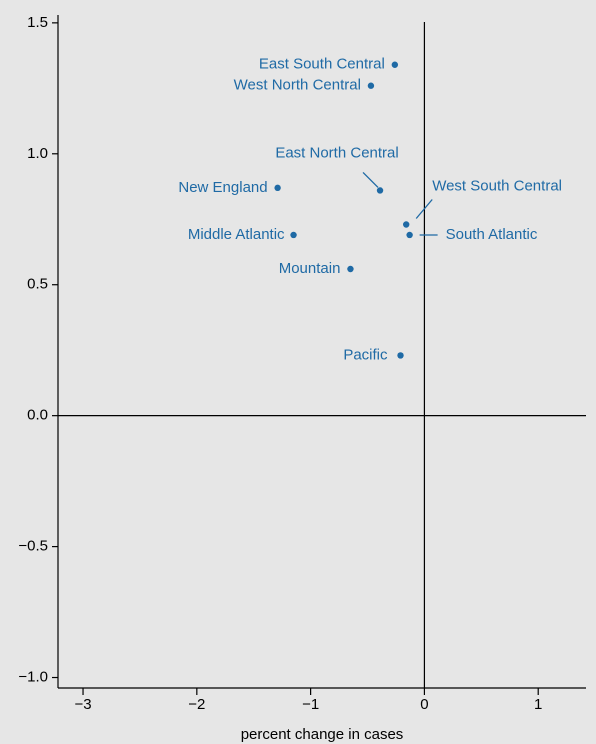 The height and width of the screenshot is (744, 596). I want to click on point-label: West North Central, so click(297, 85).